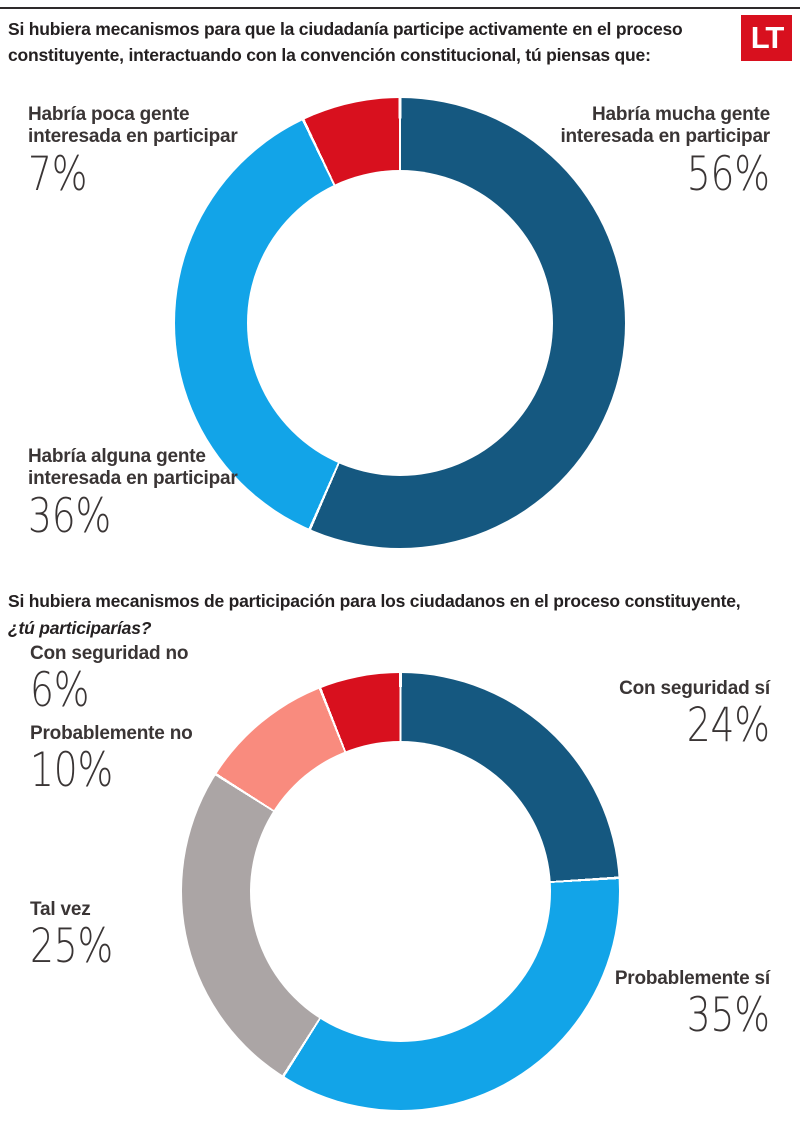  Describe the element at coordinates (60, 690) in the screenshot. I see `value-con-seguridad-no-pct: 6%` at that location.